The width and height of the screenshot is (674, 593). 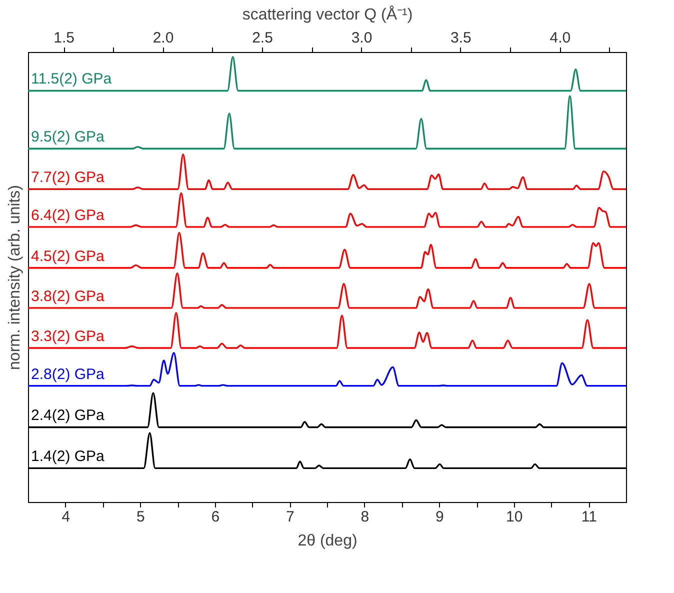 I want to click on x2-tick-label: 1.5, so click(x=64, y=38).